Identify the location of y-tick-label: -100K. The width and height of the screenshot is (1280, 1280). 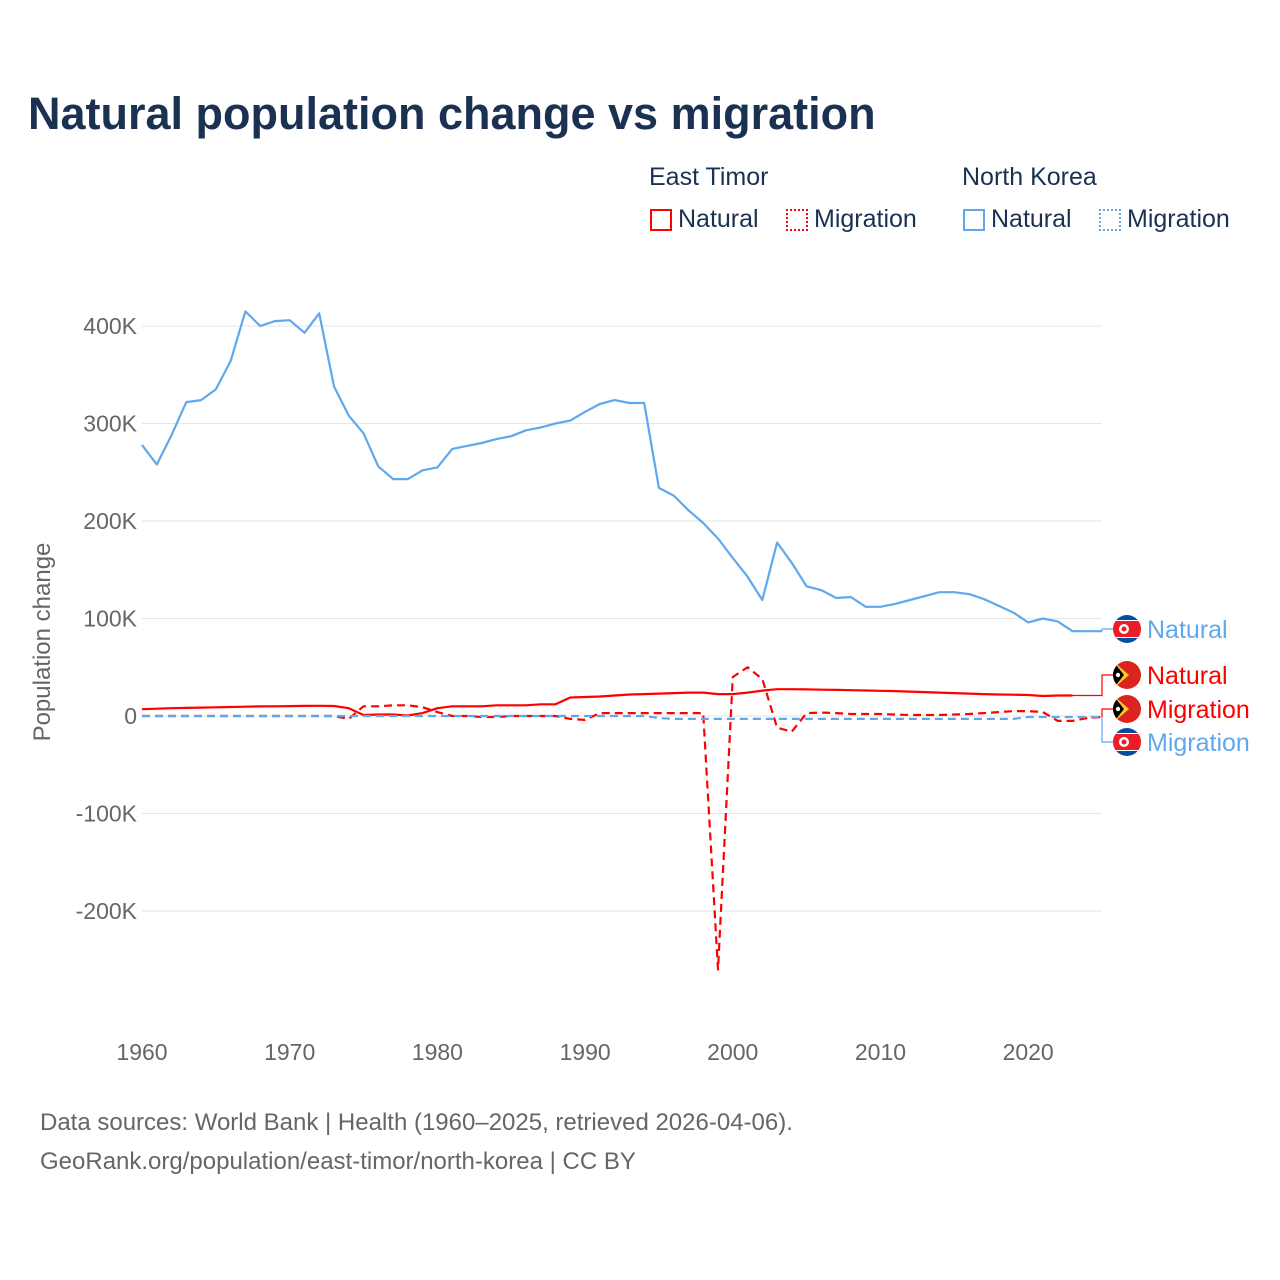
(107, 814).